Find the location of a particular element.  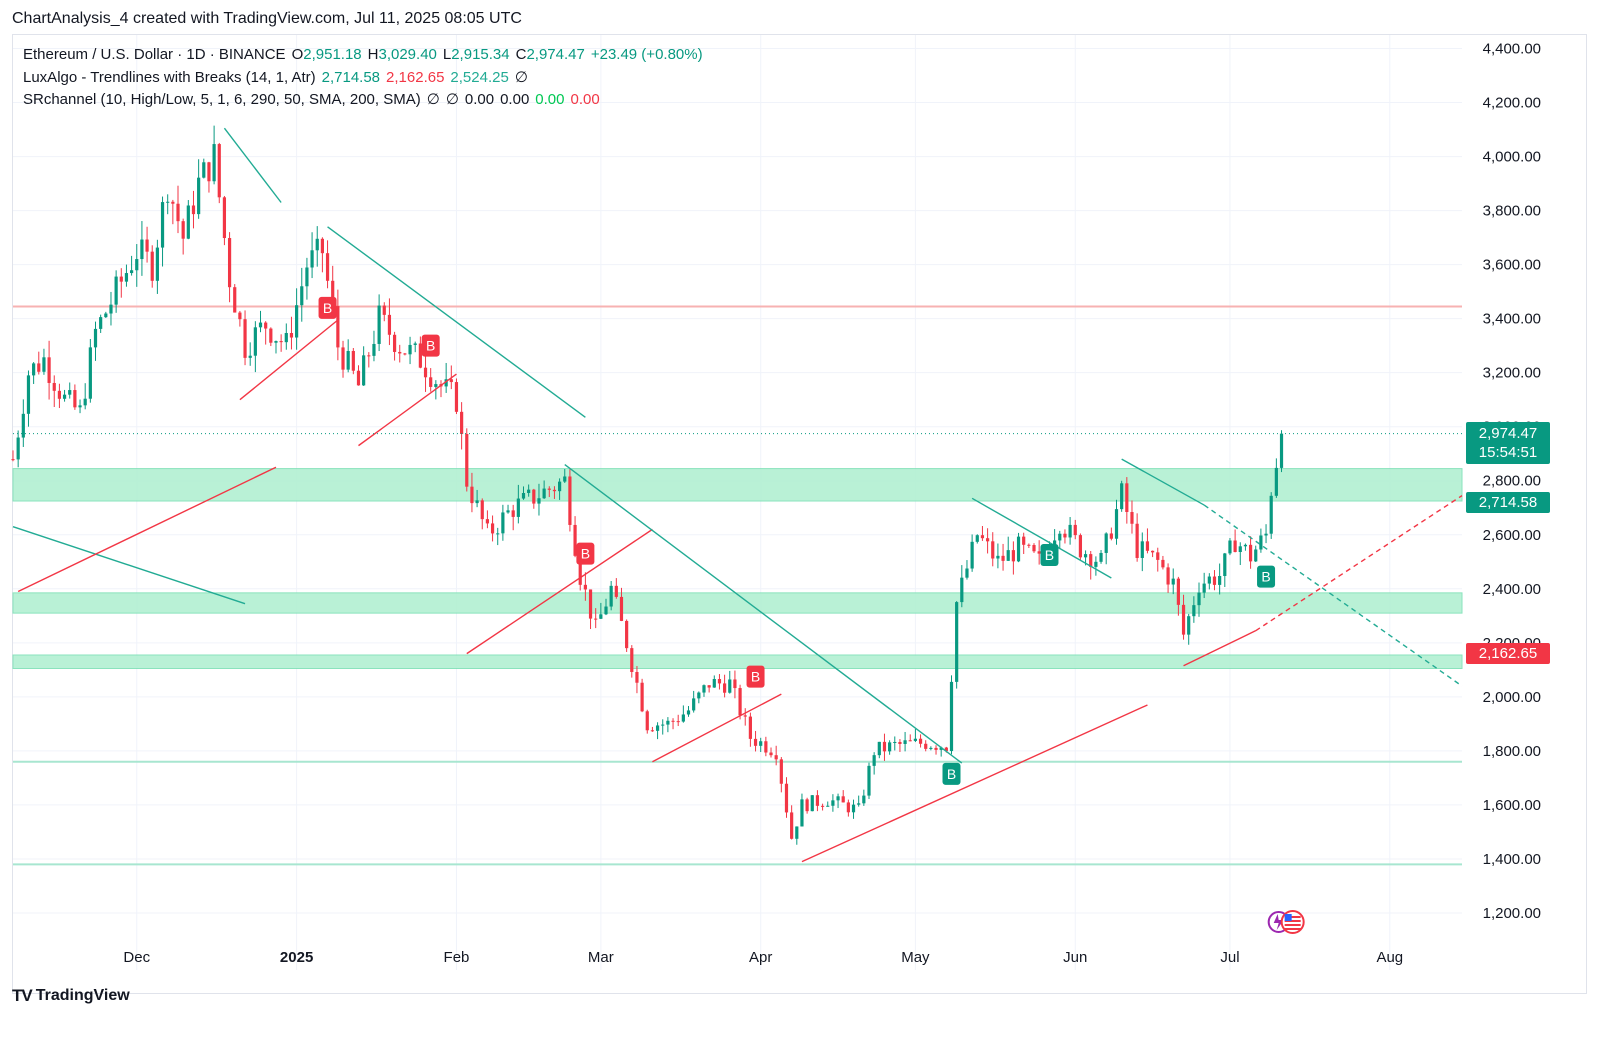

y-axis-tick-label: 3,800.00 is located at coordinates (1512, 211).